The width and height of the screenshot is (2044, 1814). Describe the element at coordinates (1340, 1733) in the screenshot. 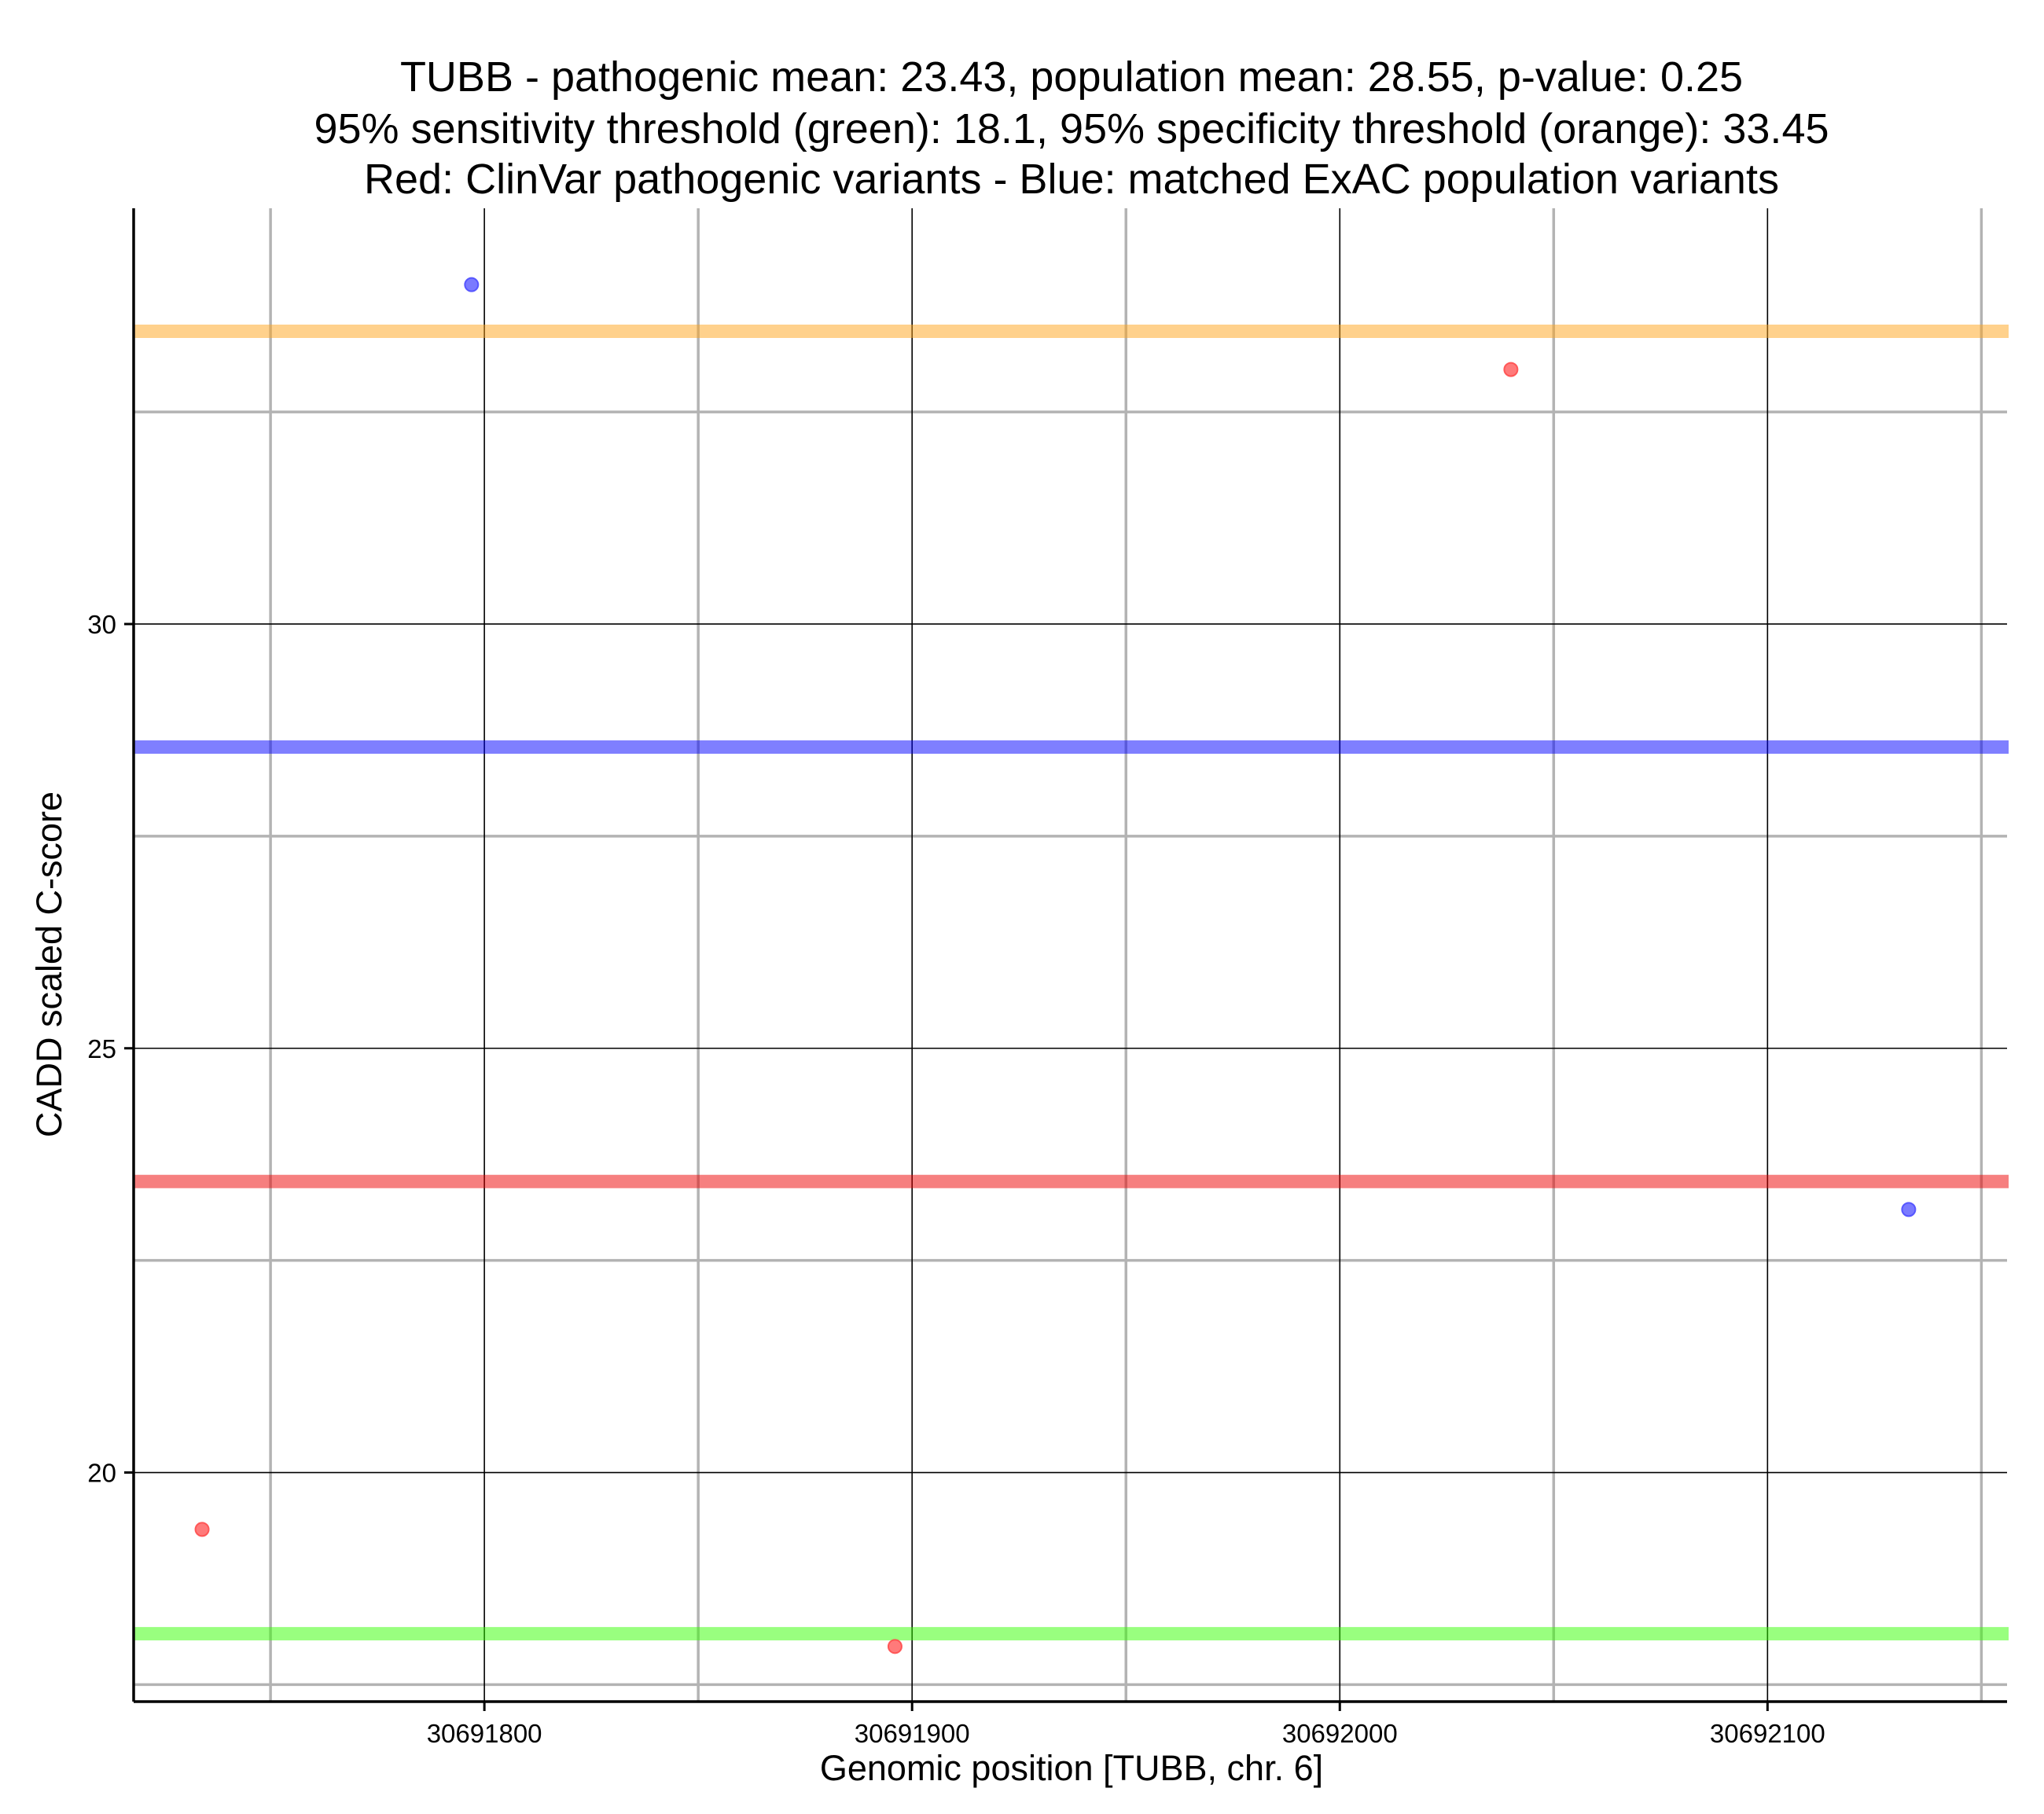

I see `x-tick-label: 30692000` at that location.